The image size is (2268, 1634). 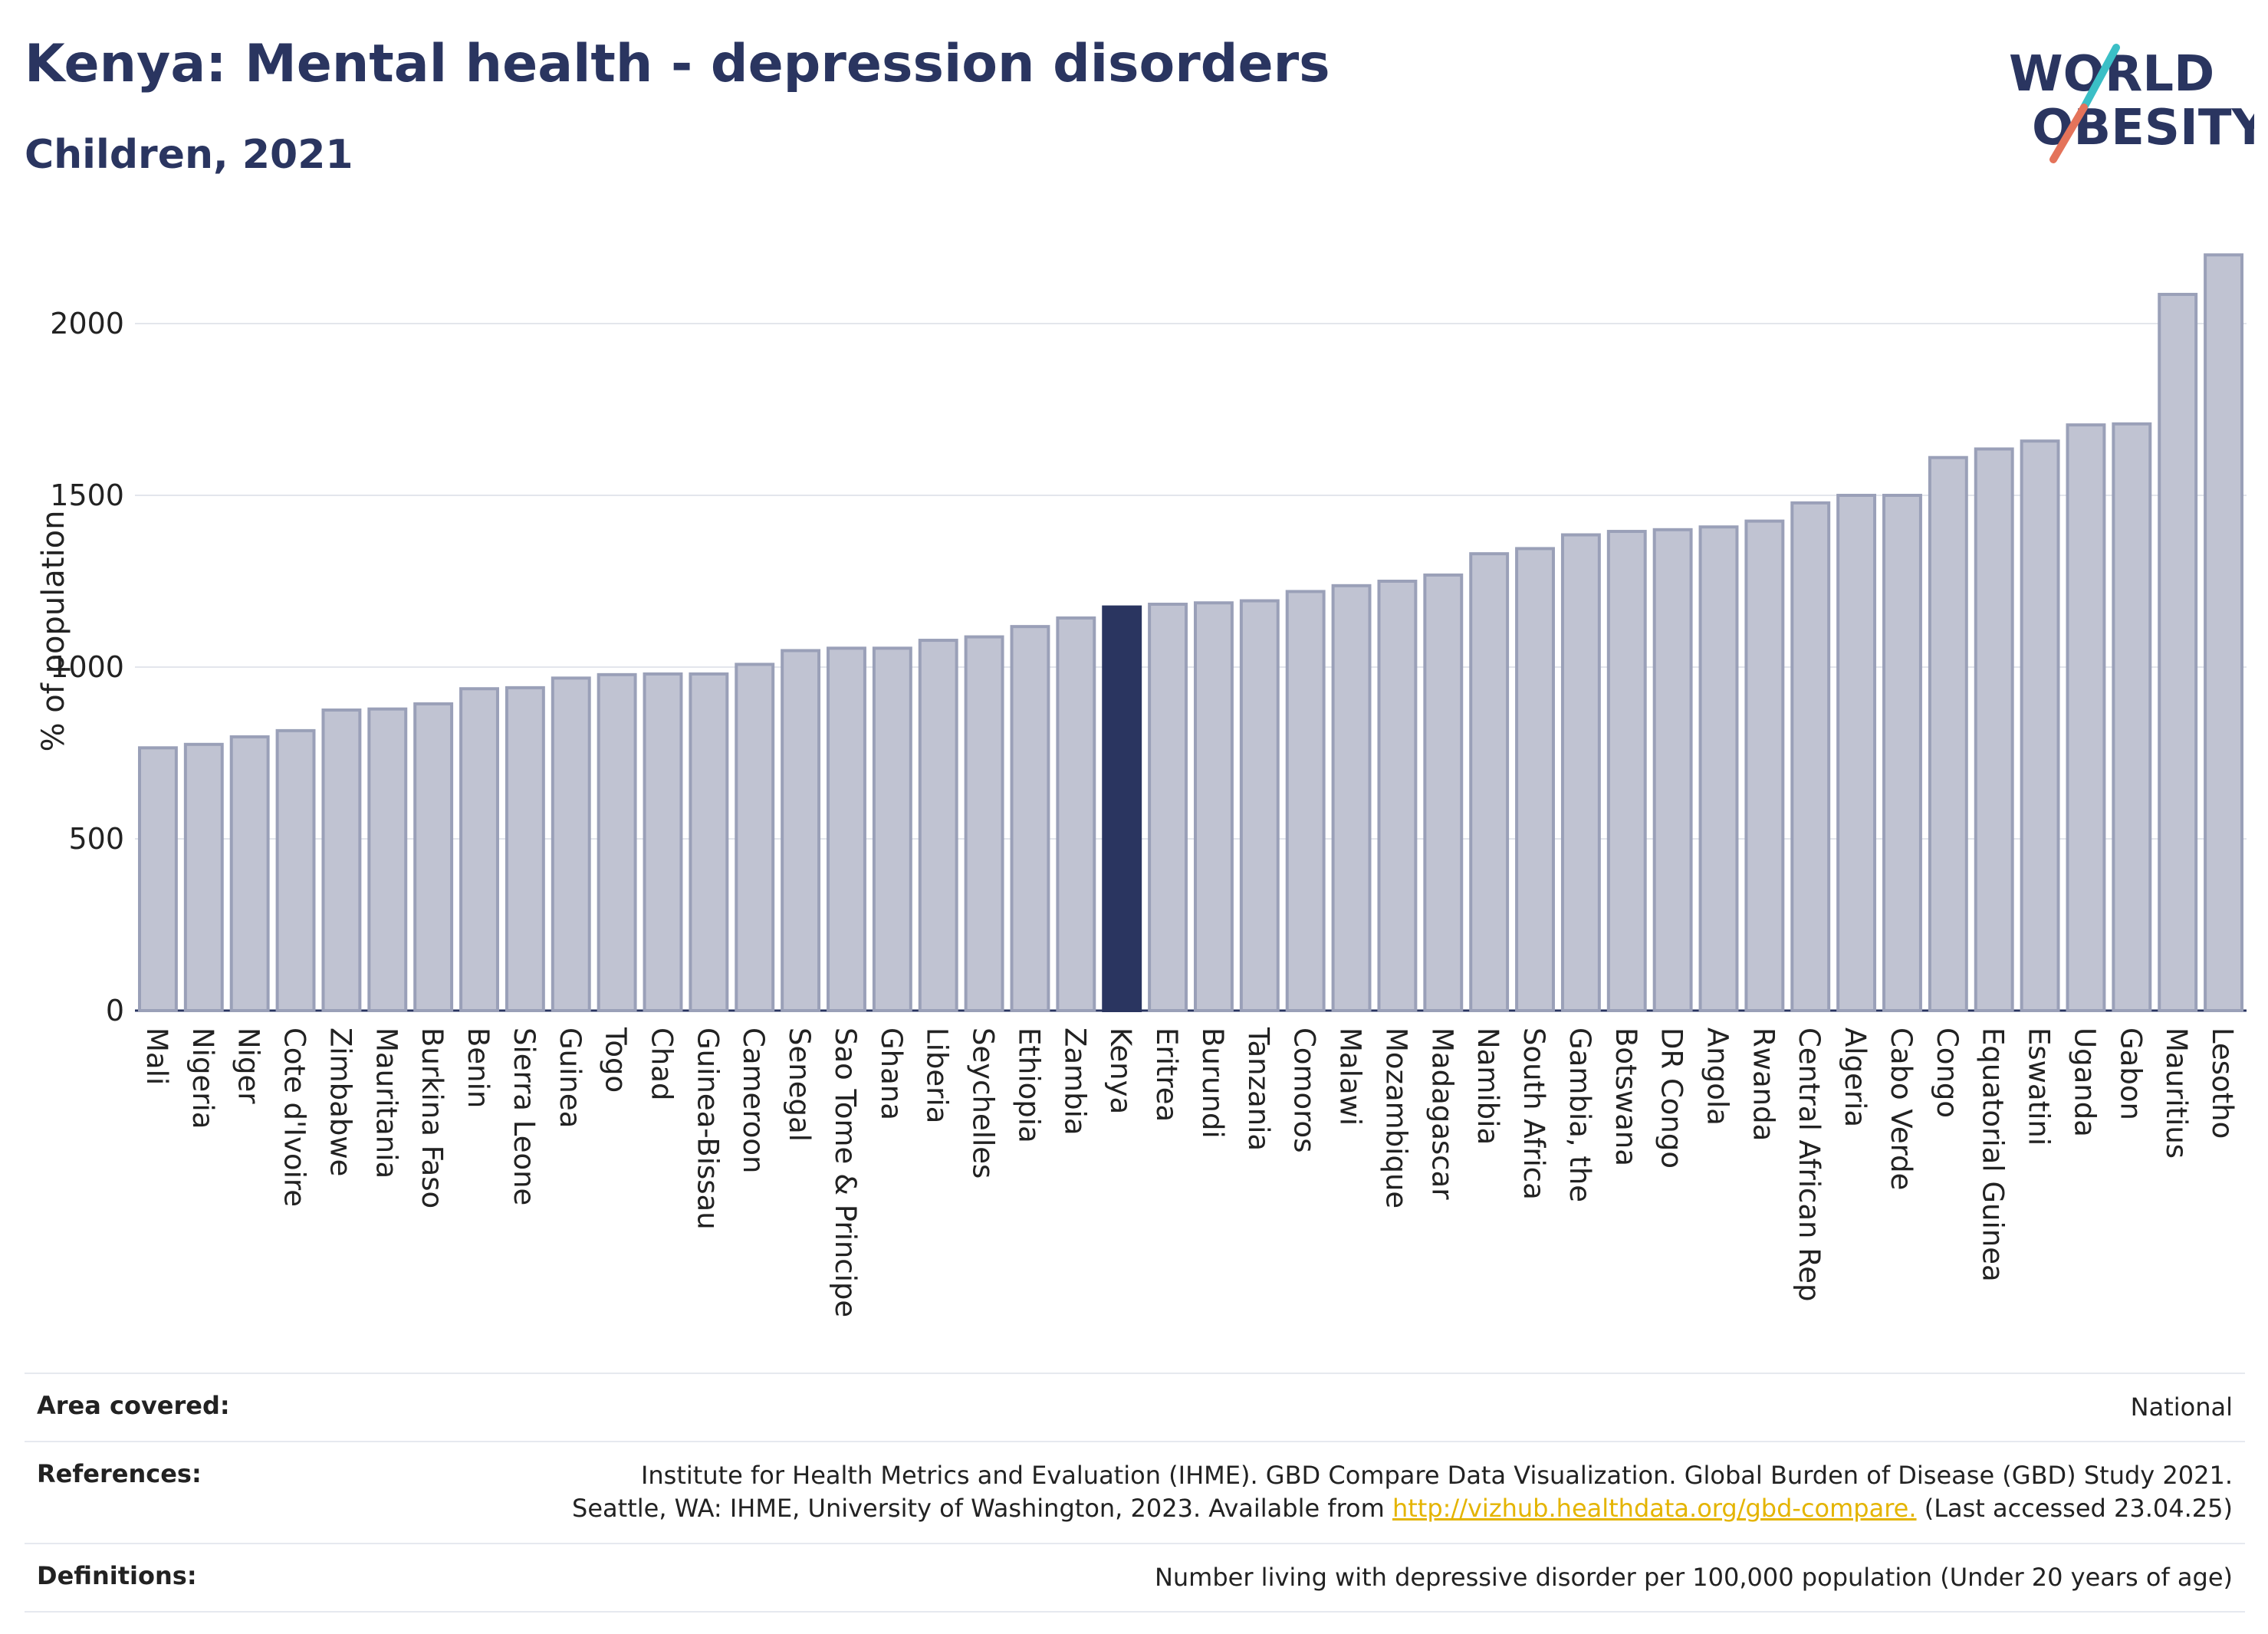 What do you see at coordinates (1028, 1085) in the screenshot?
I see `x-tick-label: Ethiopia` at bounding box center [1028, 1085].